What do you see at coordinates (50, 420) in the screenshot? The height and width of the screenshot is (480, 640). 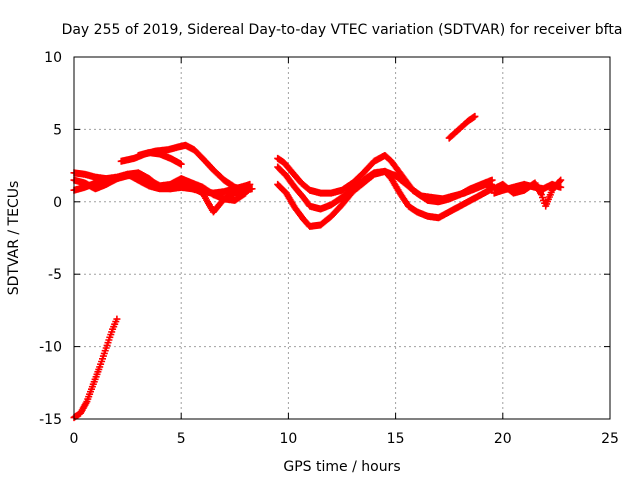 I see `y-tick-label: -15` at bounding box center [50, 420].